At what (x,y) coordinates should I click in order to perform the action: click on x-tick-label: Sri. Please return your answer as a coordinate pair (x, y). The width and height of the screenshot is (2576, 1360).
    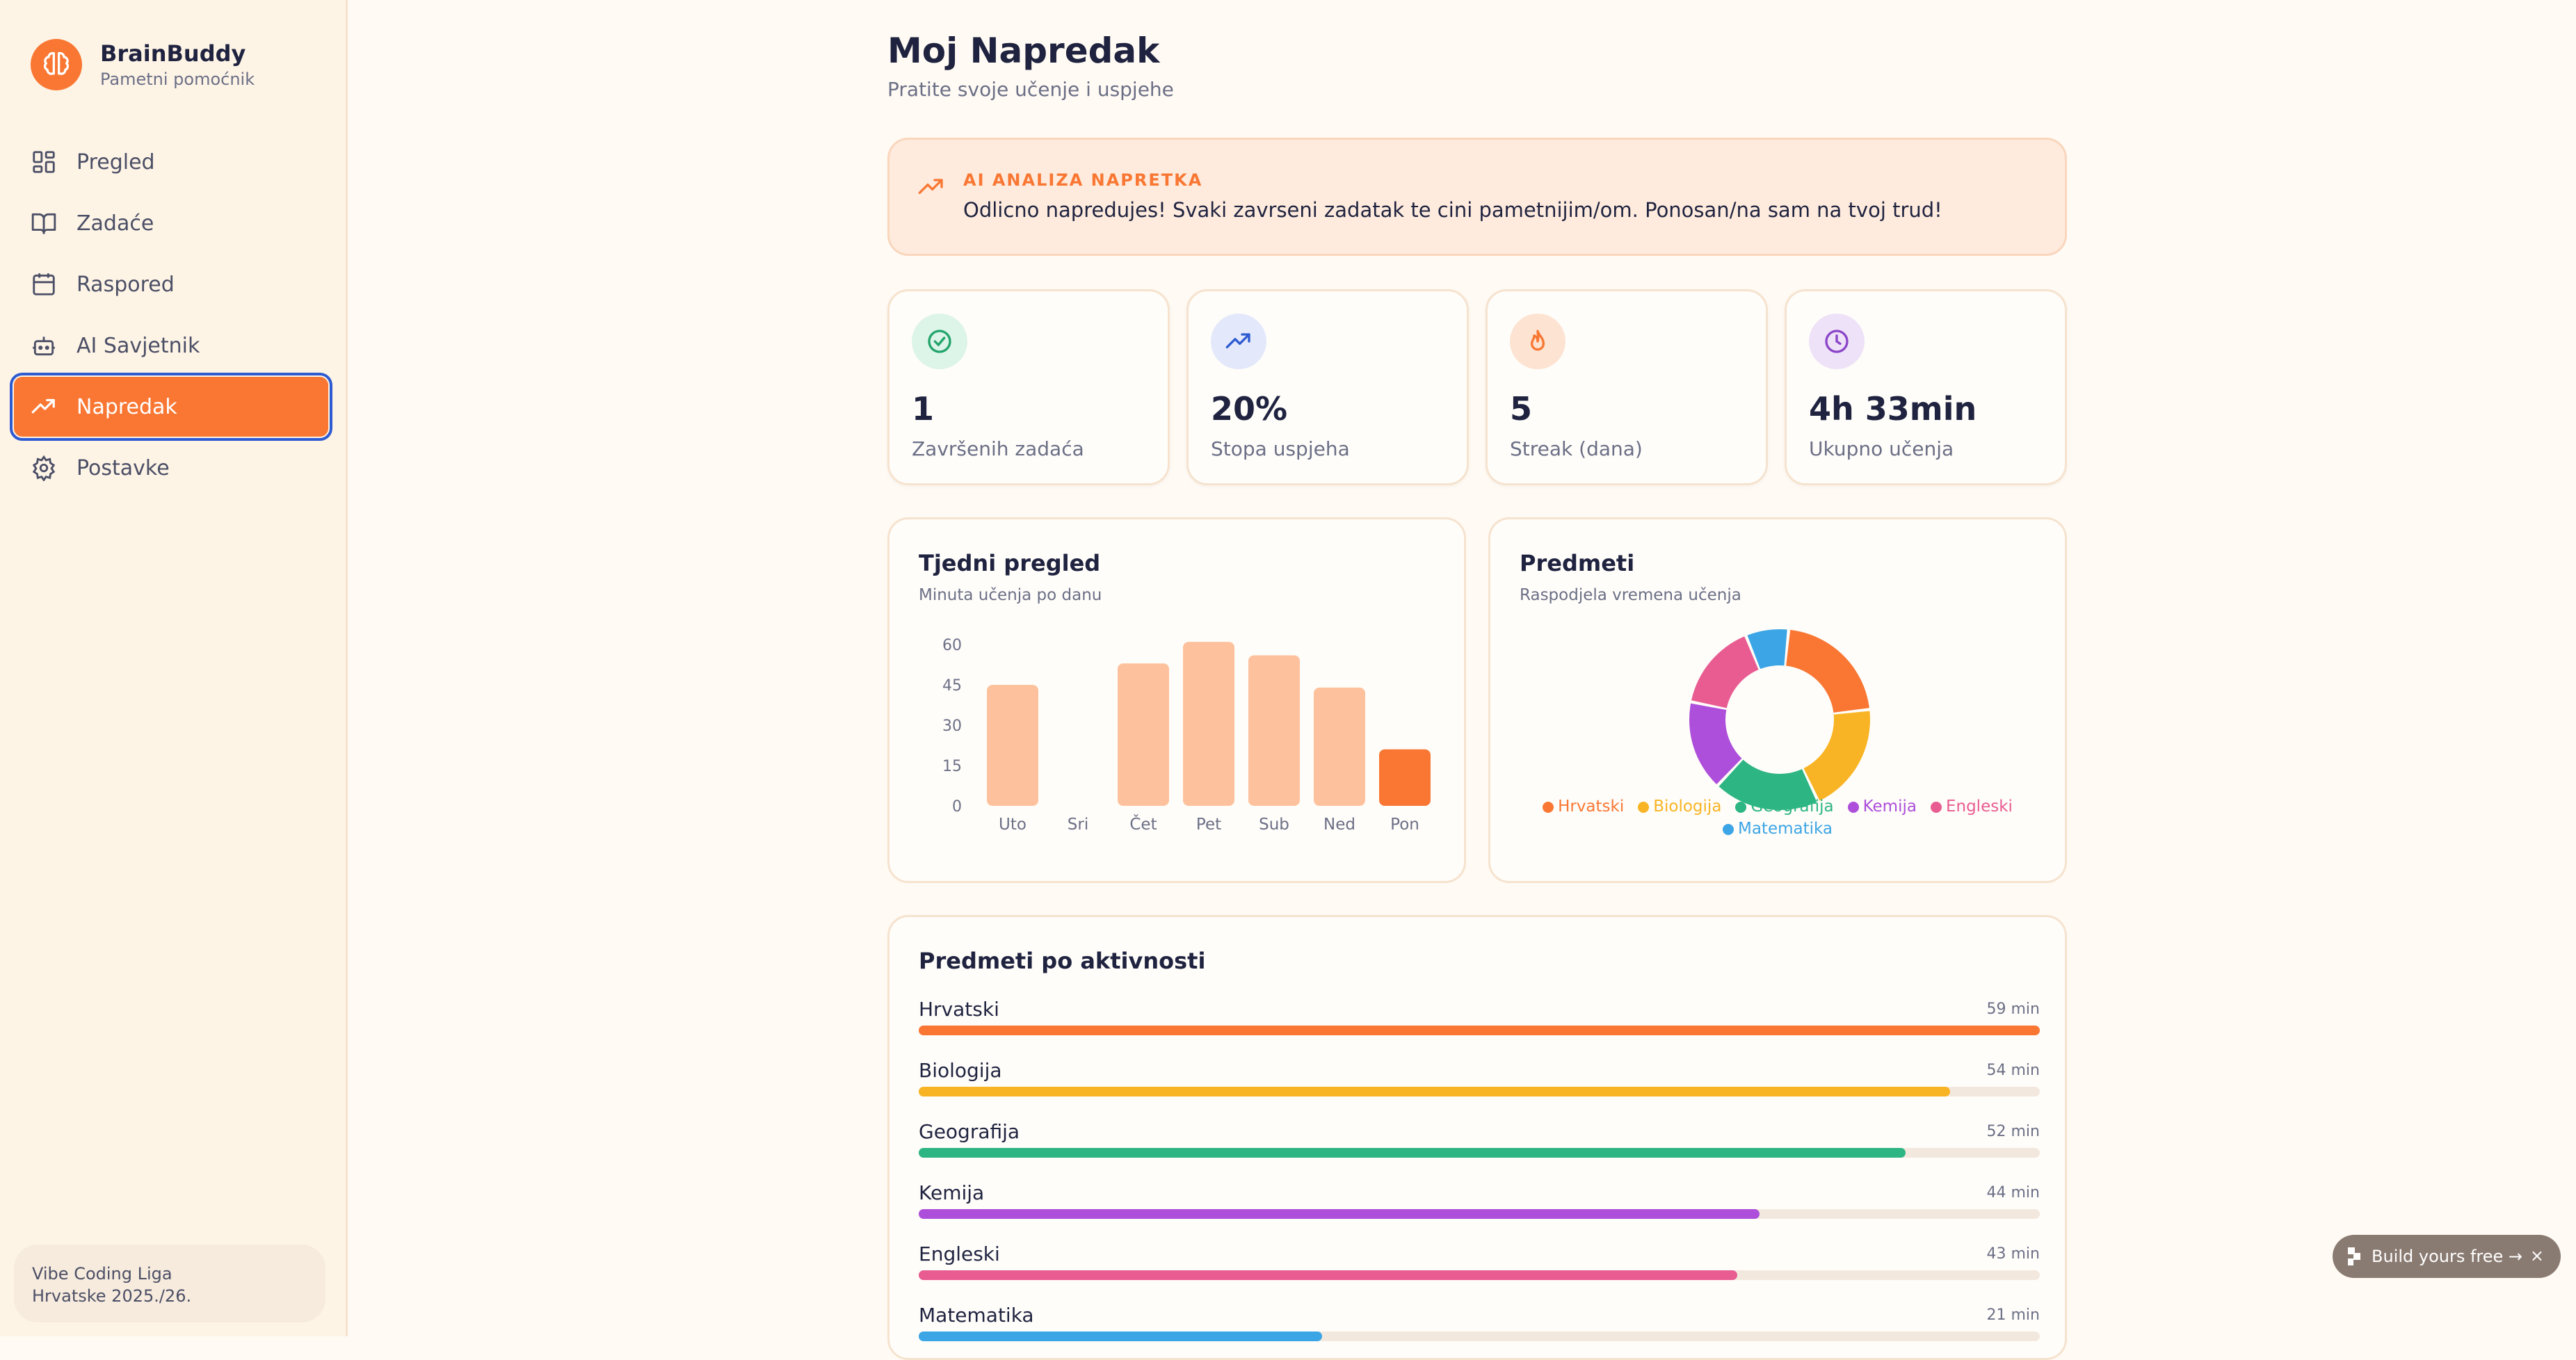
    Looking at the image, I should click on (1078, 825).